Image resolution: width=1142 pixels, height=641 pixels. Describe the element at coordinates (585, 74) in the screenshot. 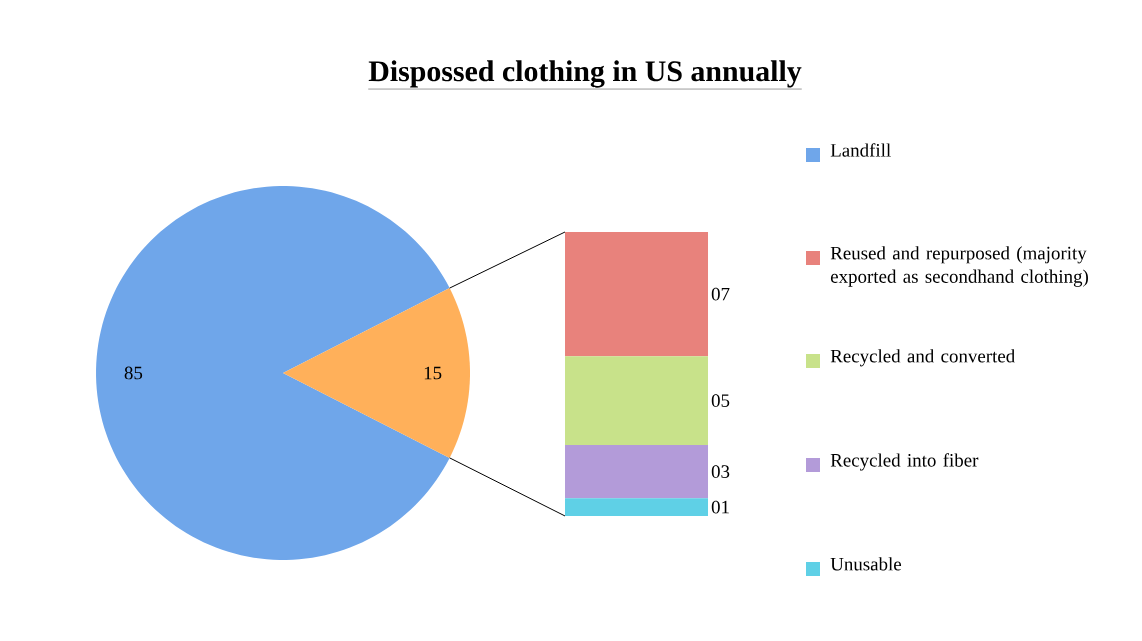

I see `chart-title: Dispossed clothing in US annually` at that location.